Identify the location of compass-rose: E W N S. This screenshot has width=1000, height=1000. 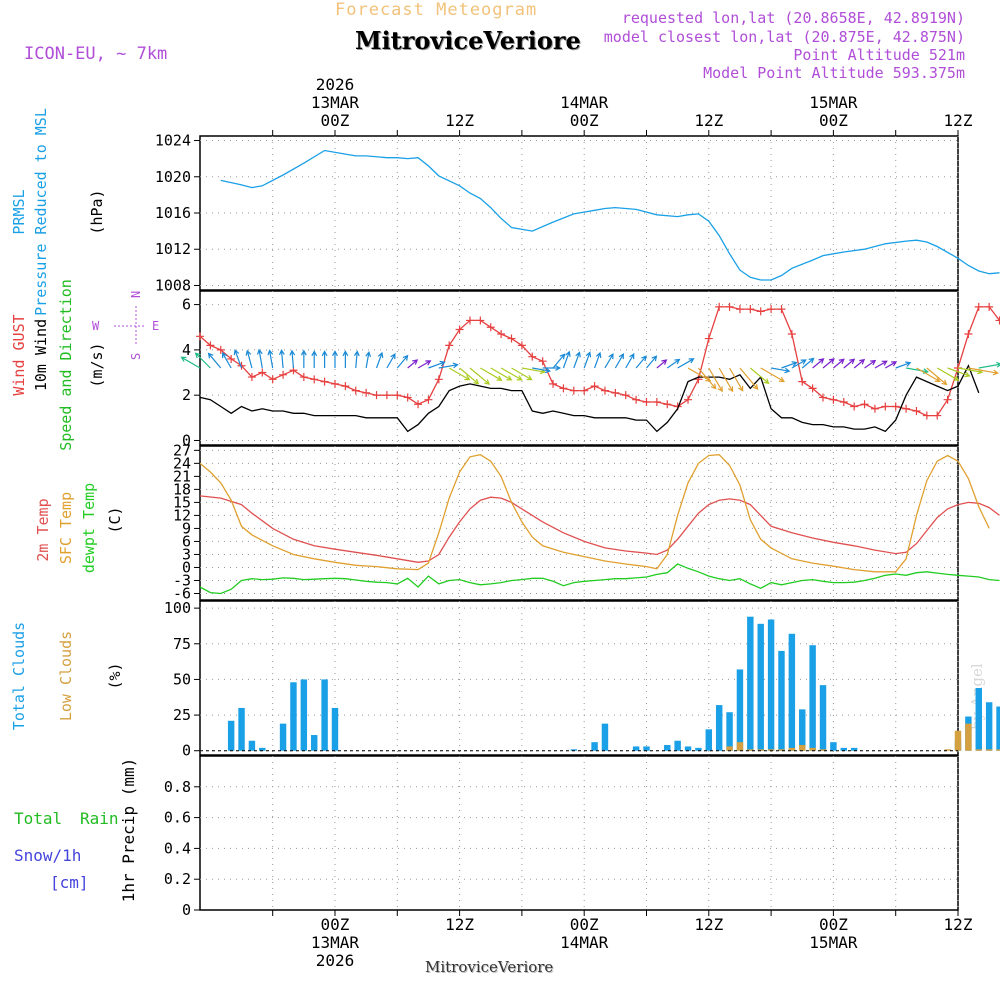
(125, 325).